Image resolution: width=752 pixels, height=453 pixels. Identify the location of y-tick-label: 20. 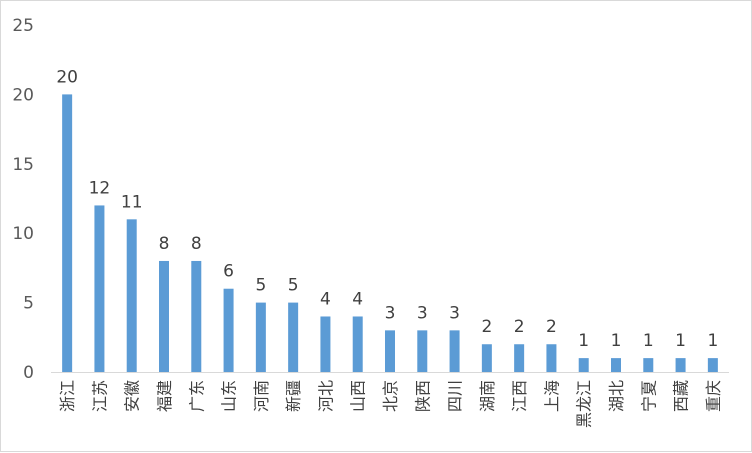
(23, 95).